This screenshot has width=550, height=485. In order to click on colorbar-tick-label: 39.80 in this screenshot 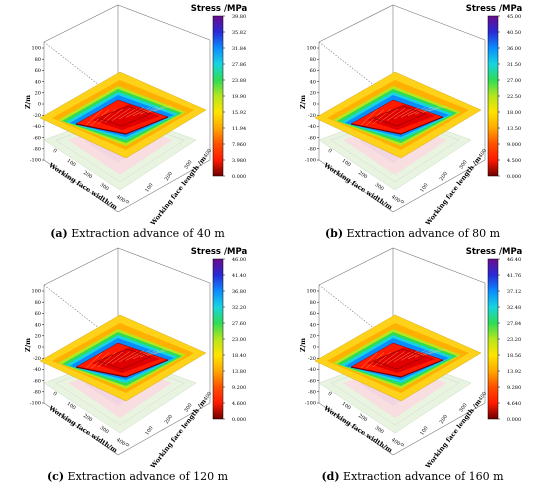, I will do `click(239, 17)`.